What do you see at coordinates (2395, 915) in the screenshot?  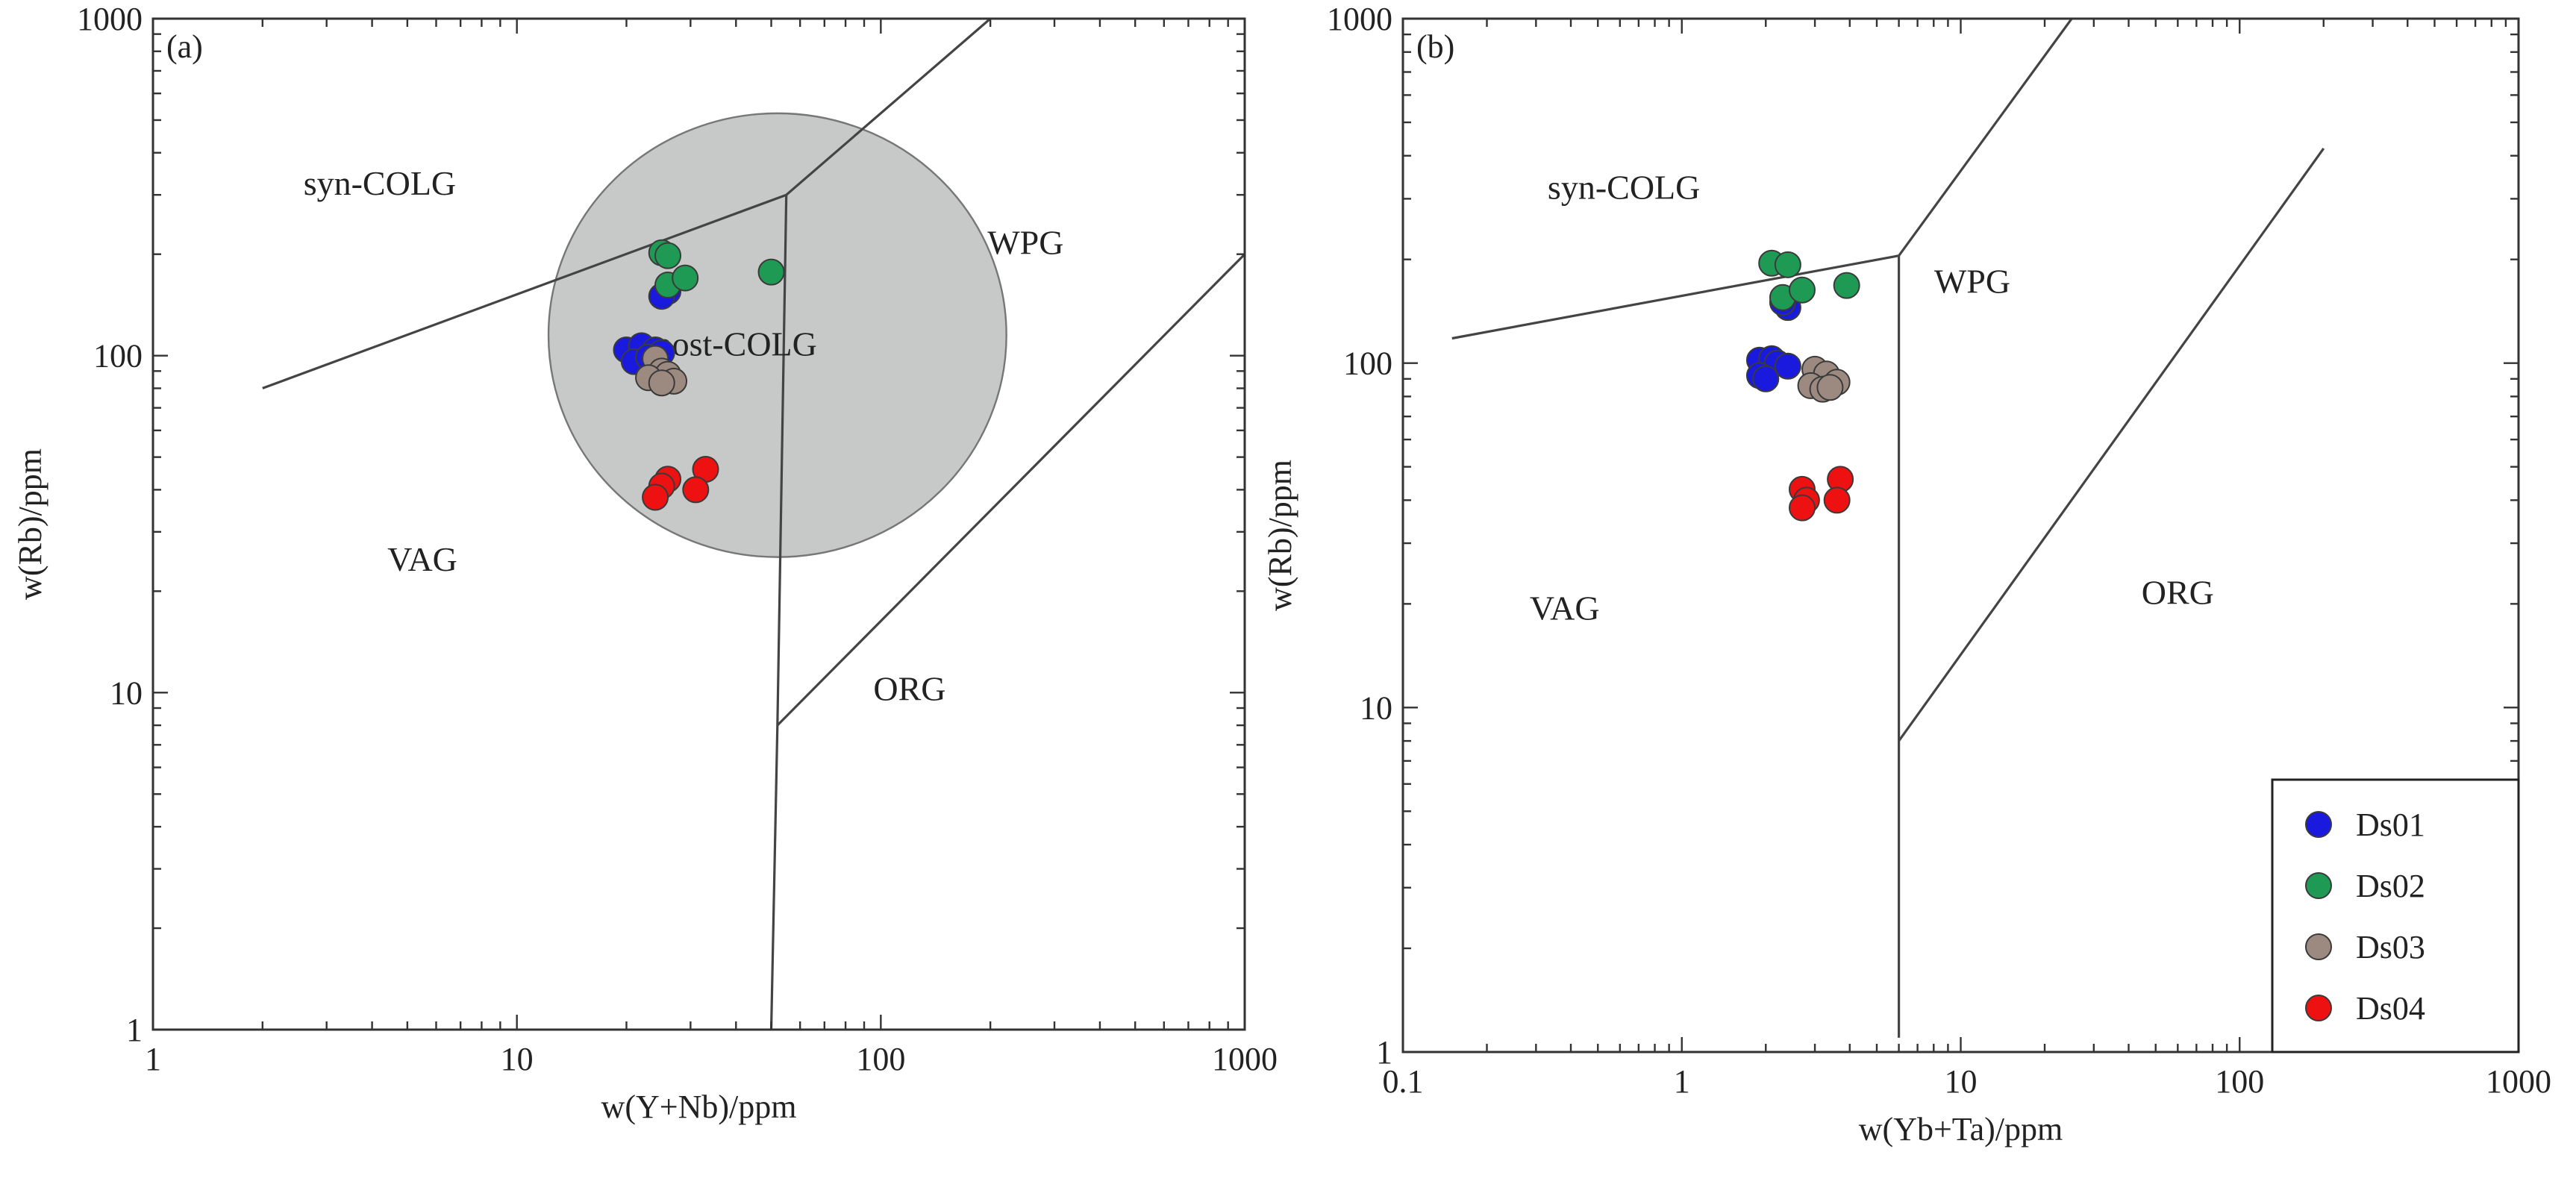 I see `legend: Ds01 Ds02 Ds03 Ds04` at bounding box center [2395, 915].